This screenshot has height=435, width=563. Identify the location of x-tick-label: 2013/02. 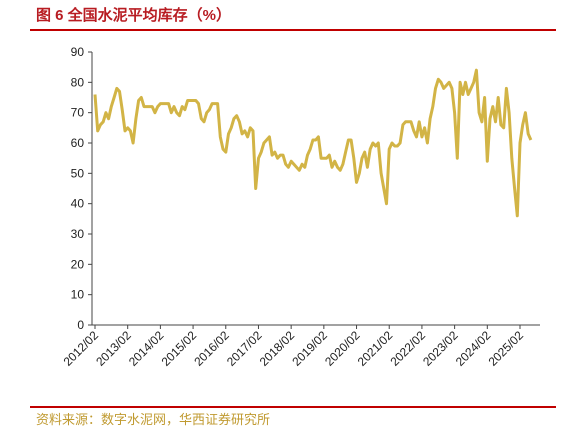
(113, 348).